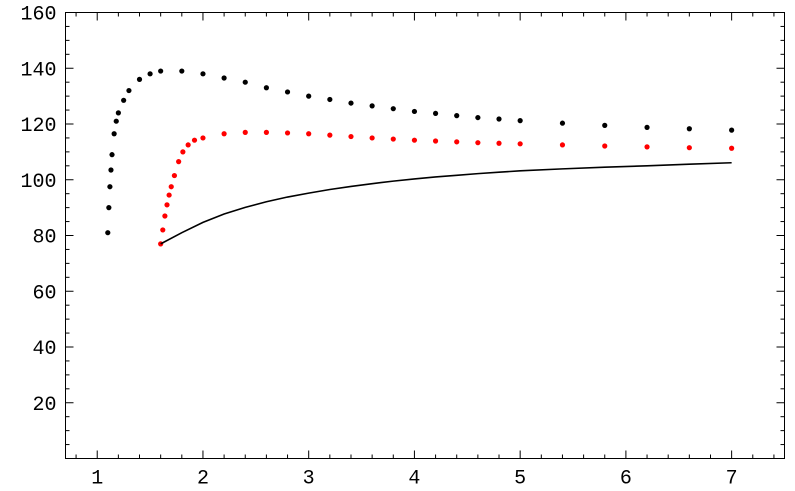 This screenshot has width=795, height=491. What do you see at coordinates (520, 479) in the screenshot?
I see `x-tick-label: 5` at bounding box center [520, 479].